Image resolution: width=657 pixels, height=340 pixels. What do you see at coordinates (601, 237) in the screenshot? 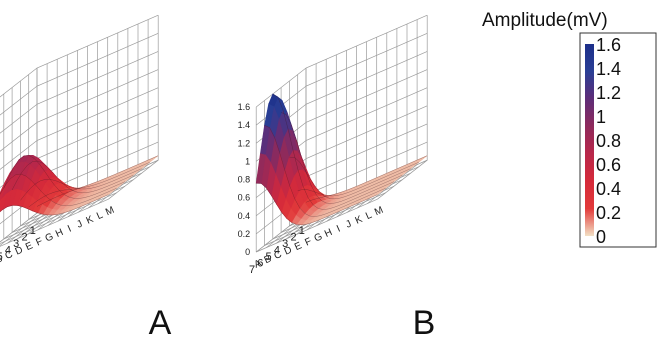
I see `colorbar-tick-label: 0` at bounding box center [601, 237].